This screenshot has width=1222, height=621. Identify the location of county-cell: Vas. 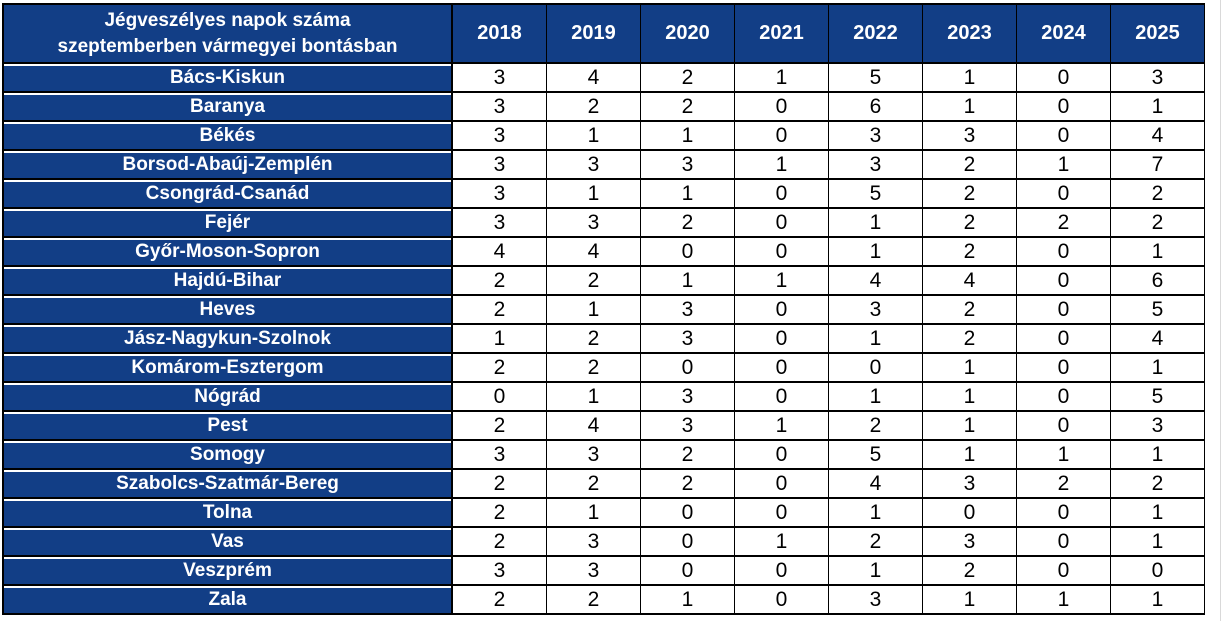
(227, 541).